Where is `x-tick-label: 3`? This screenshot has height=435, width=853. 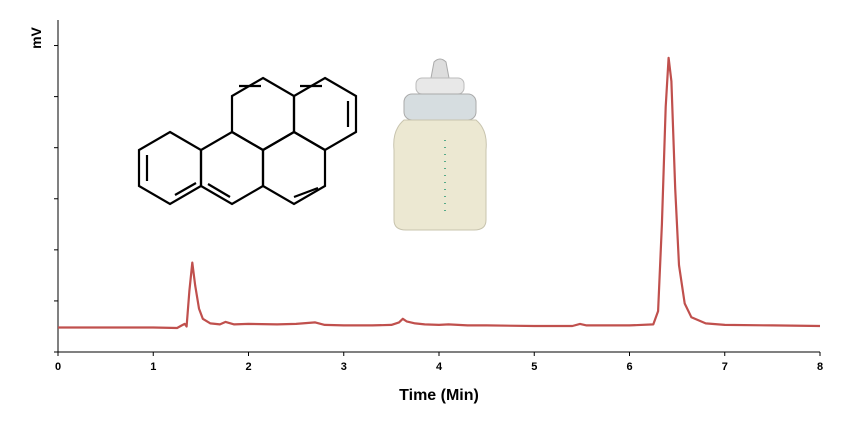
x-tick-label: 3 is located at coordinates (344, 367).